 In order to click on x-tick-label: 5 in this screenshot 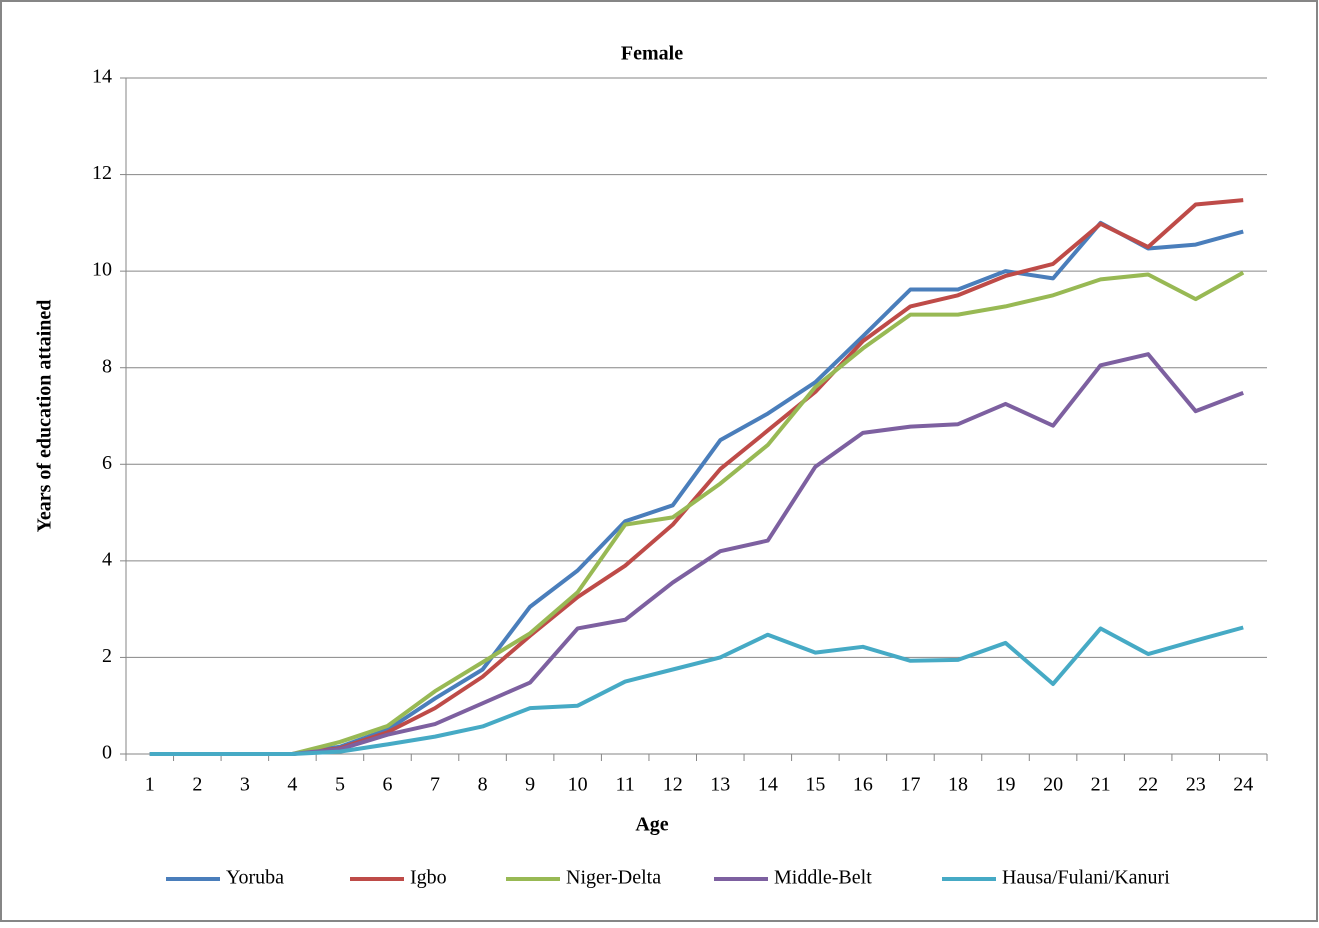, I will do `click(340, 785)`.